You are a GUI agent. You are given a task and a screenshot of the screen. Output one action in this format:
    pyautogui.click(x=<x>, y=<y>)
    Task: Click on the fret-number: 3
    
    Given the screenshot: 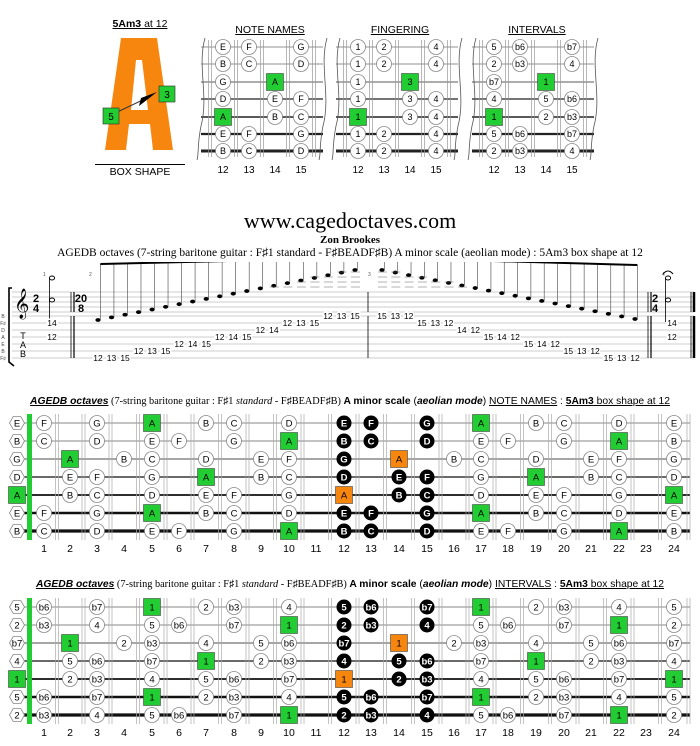 What is the action you would take?
    pyautogui.click(x=97, y=733)
    